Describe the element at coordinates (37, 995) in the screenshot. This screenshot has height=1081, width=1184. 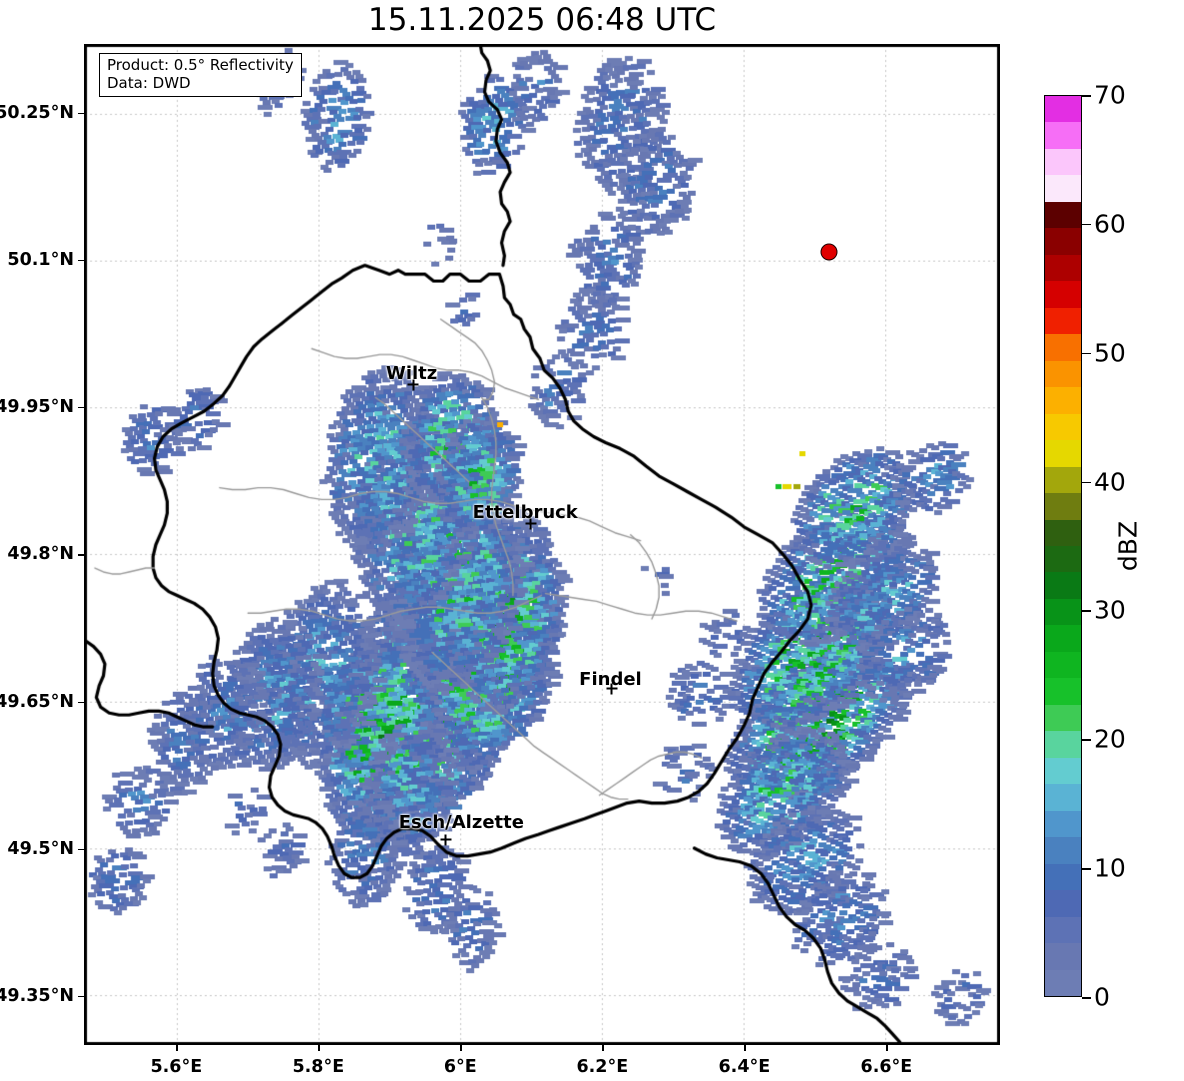
I see `y-axis-tick-label: 49.35°N` at that location.